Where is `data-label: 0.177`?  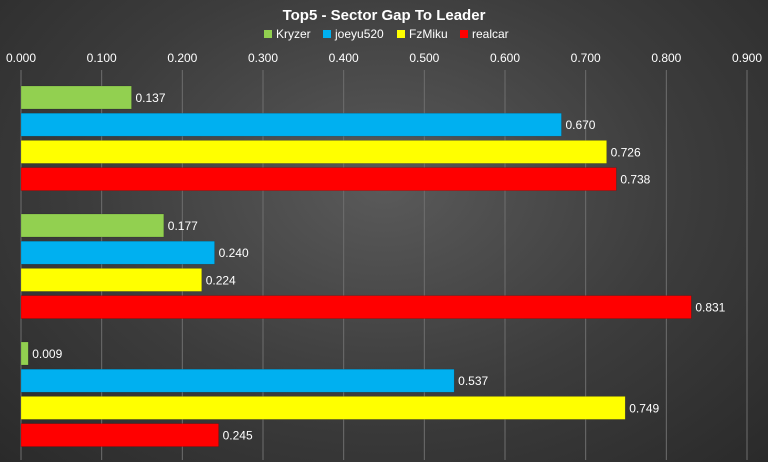 data-label: 0.177 is located at coordinates (183, 226).